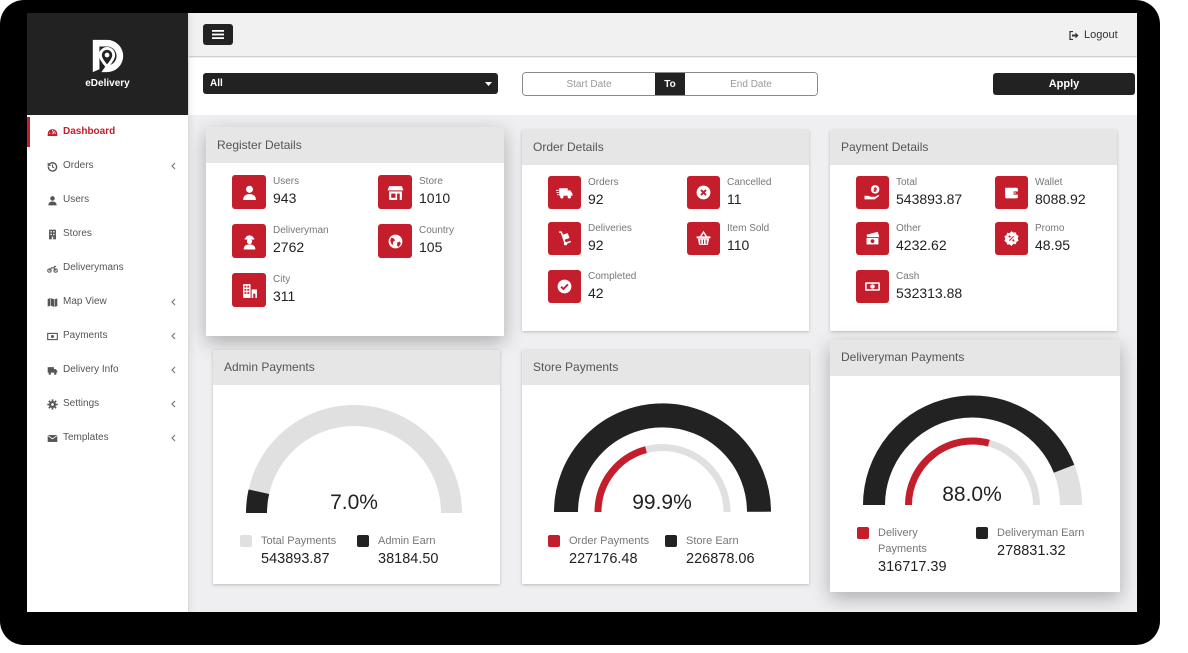 Image resolution: width=1188 pixels, height=653 pixels. I want to click on sidebar-item-map-view: Map View, so click(107, 302).